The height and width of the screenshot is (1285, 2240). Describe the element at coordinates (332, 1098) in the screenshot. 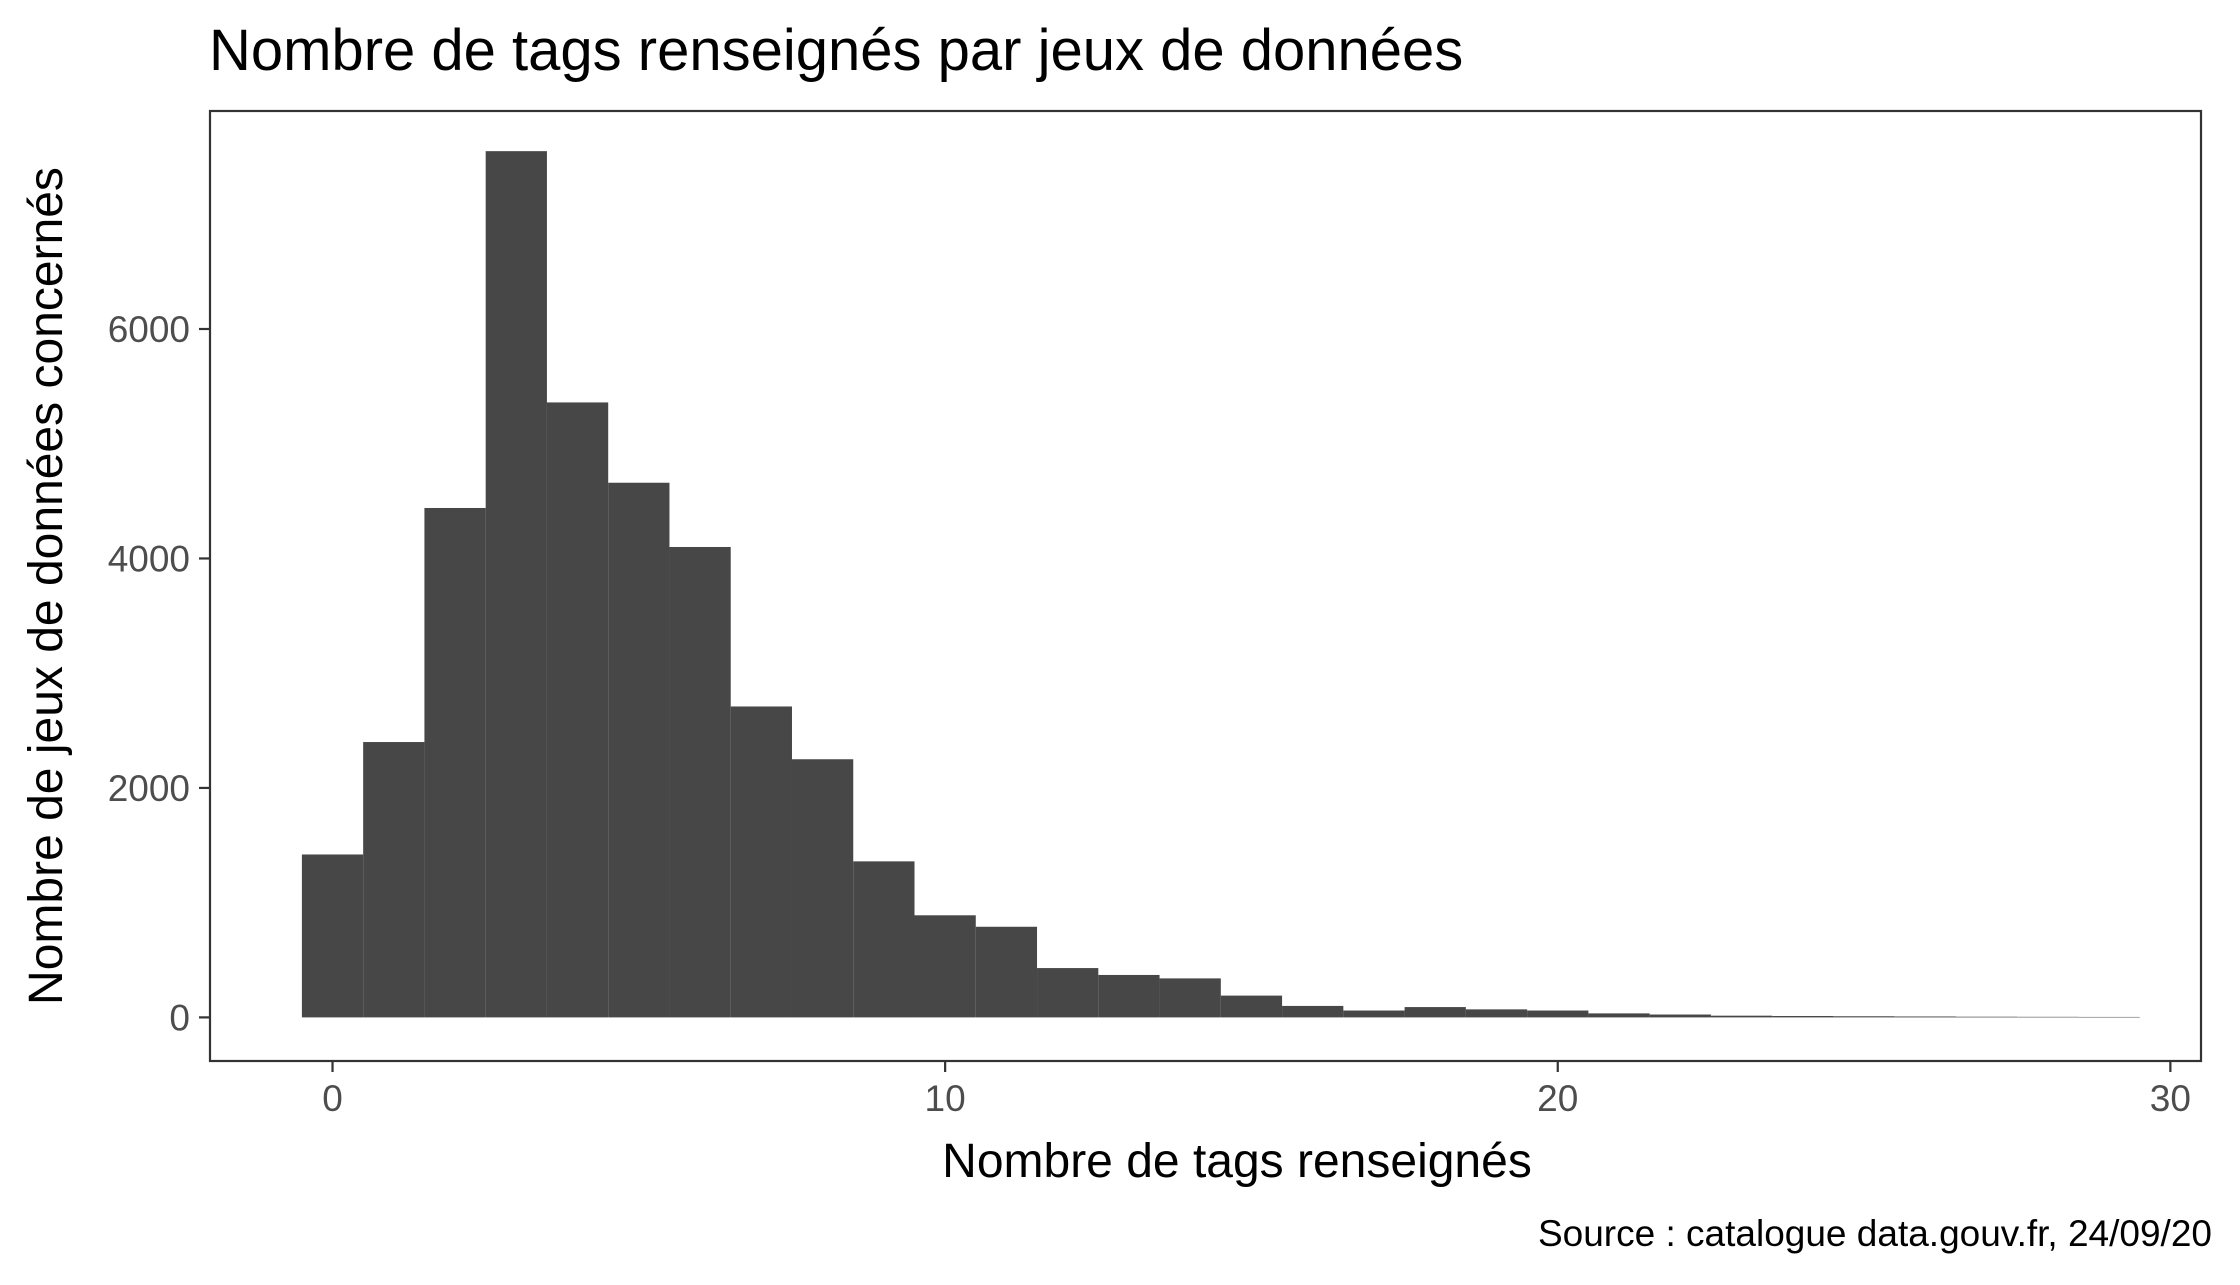

I see `x-tick-label: 0` at that location.